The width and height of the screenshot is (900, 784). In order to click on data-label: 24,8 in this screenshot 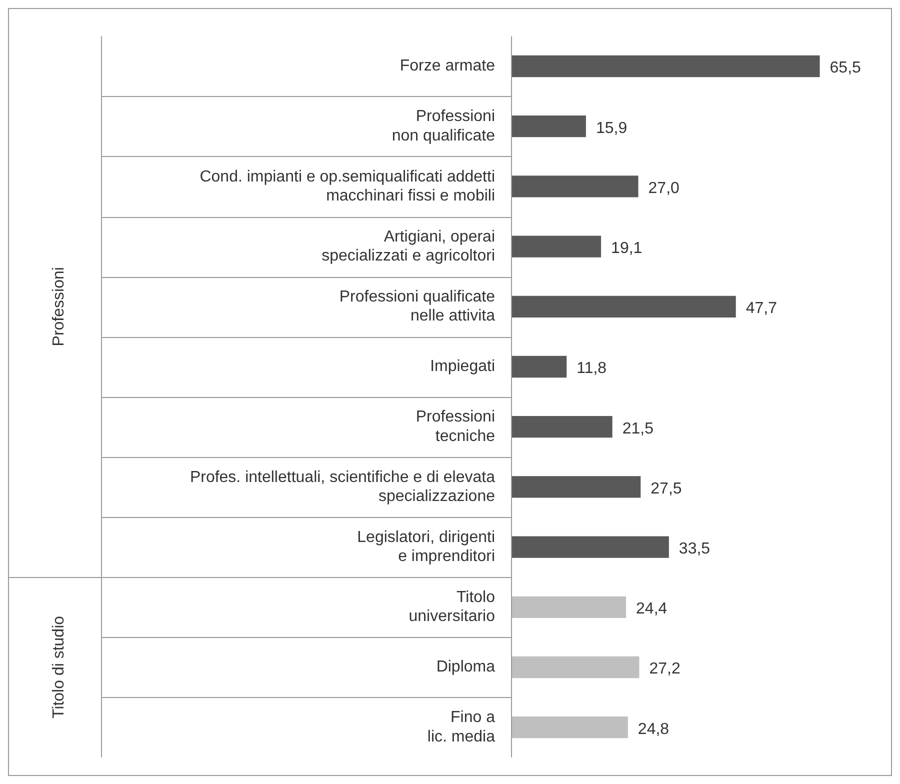, I will do `click(654, 729)`.